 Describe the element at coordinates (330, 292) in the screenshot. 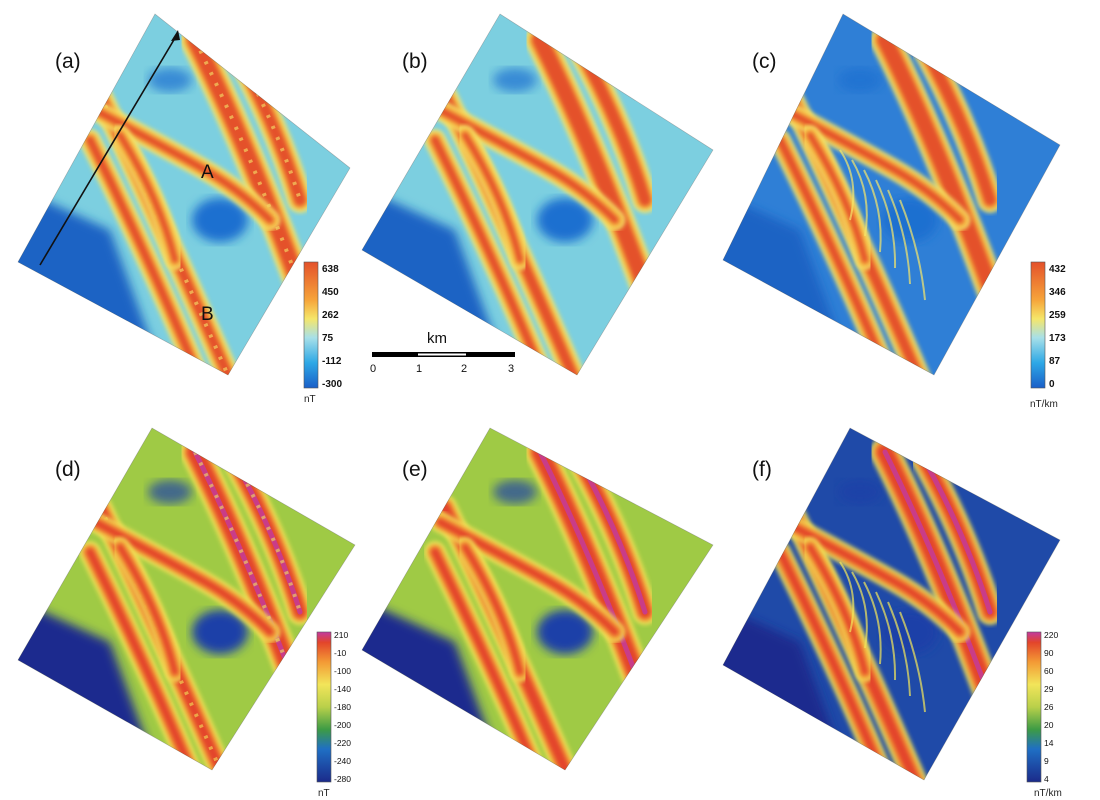

I see `colorbar-a-tick-1: 450` at that location.